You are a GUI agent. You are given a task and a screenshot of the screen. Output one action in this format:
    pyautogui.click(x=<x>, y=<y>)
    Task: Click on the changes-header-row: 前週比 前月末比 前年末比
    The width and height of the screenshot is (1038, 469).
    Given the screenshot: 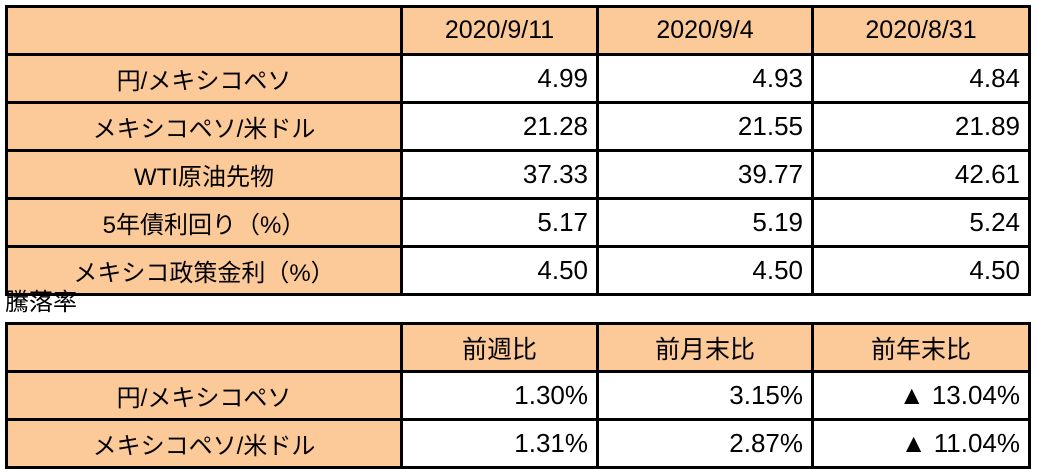 What is the action you would take?
    pyautogui.click(x=518, y=347)
    